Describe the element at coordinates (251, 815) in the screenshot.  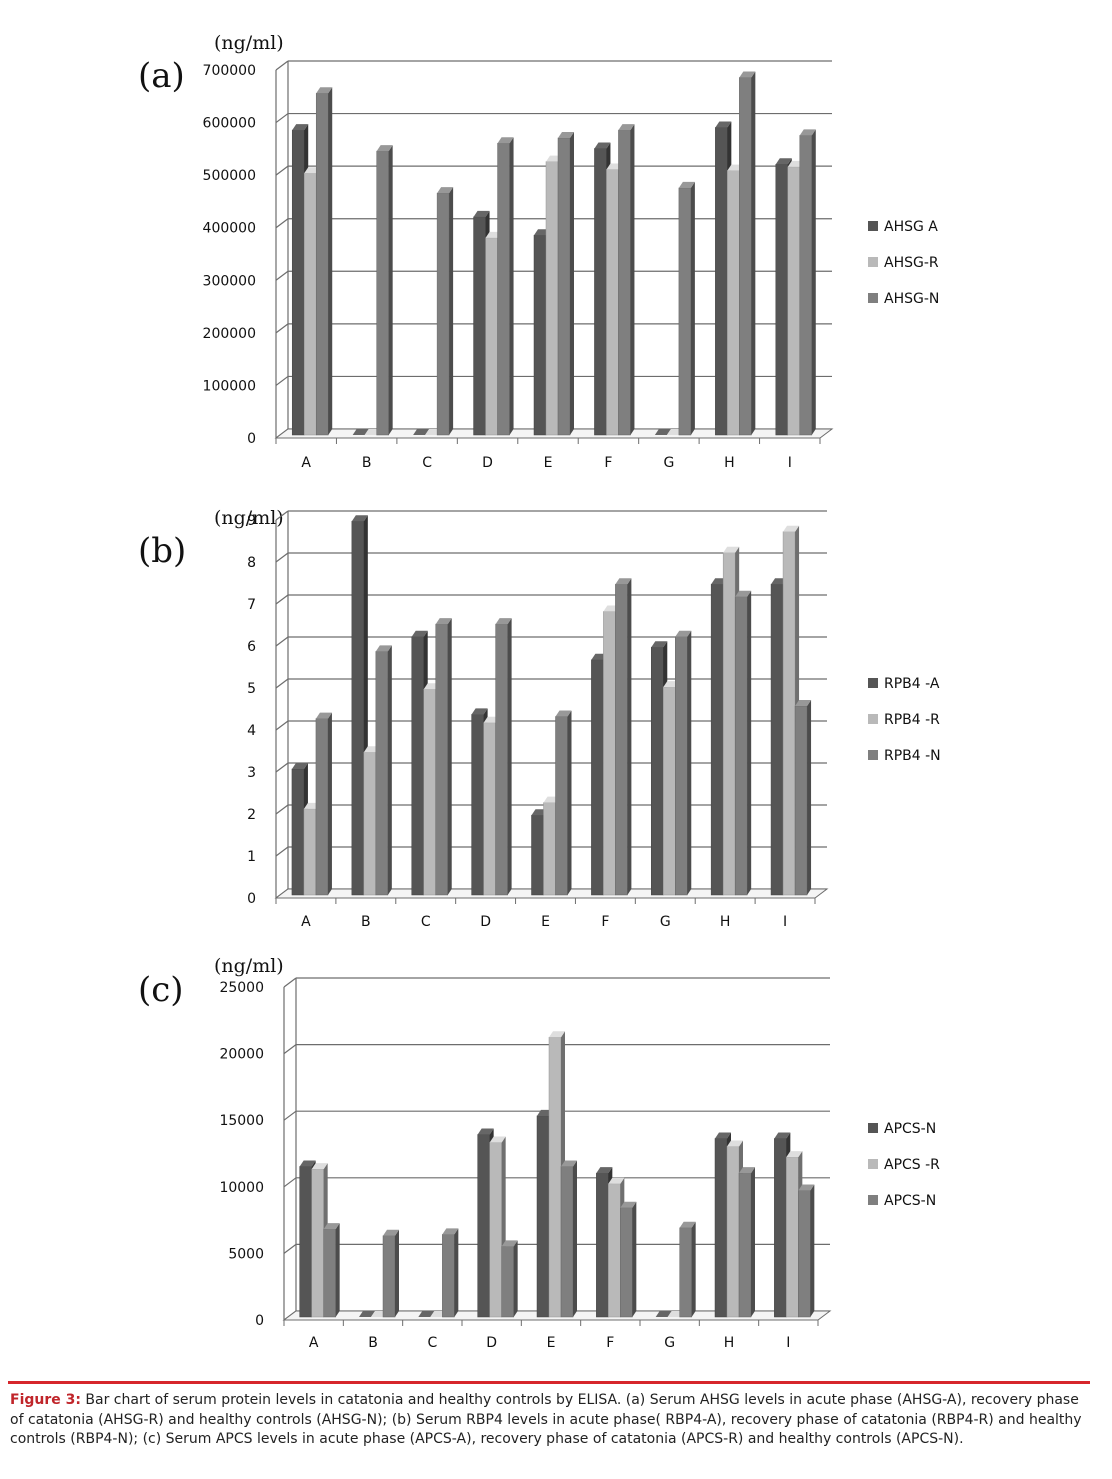
I see `y-tick-label: 2` at that location.